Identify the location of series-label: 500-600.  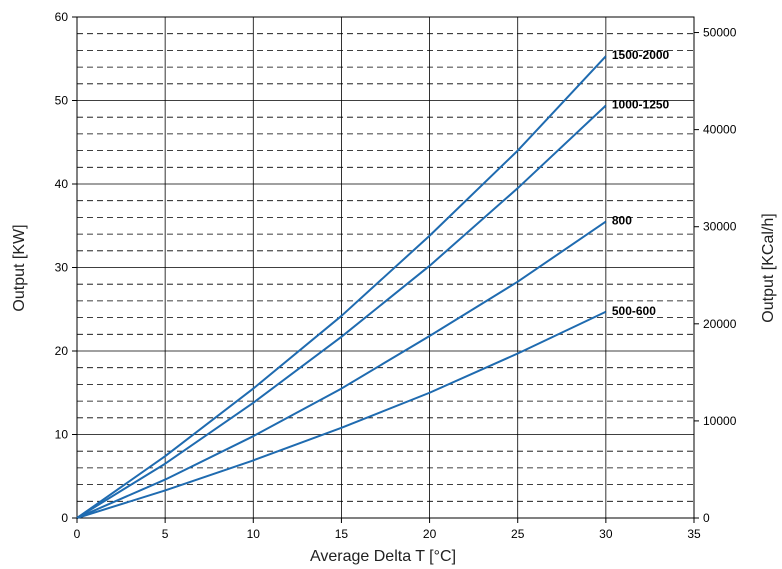
(634, 311).